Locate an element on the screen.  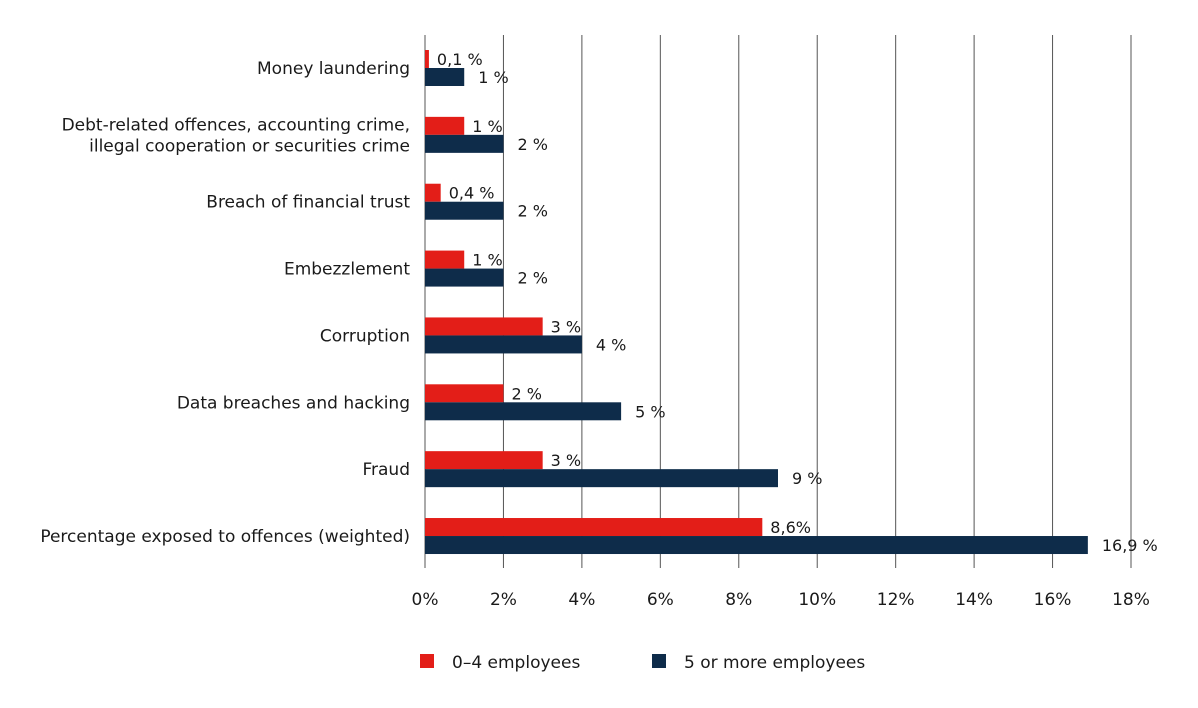
category-label: Breach of financial trust is located at coordinates (308, 203).